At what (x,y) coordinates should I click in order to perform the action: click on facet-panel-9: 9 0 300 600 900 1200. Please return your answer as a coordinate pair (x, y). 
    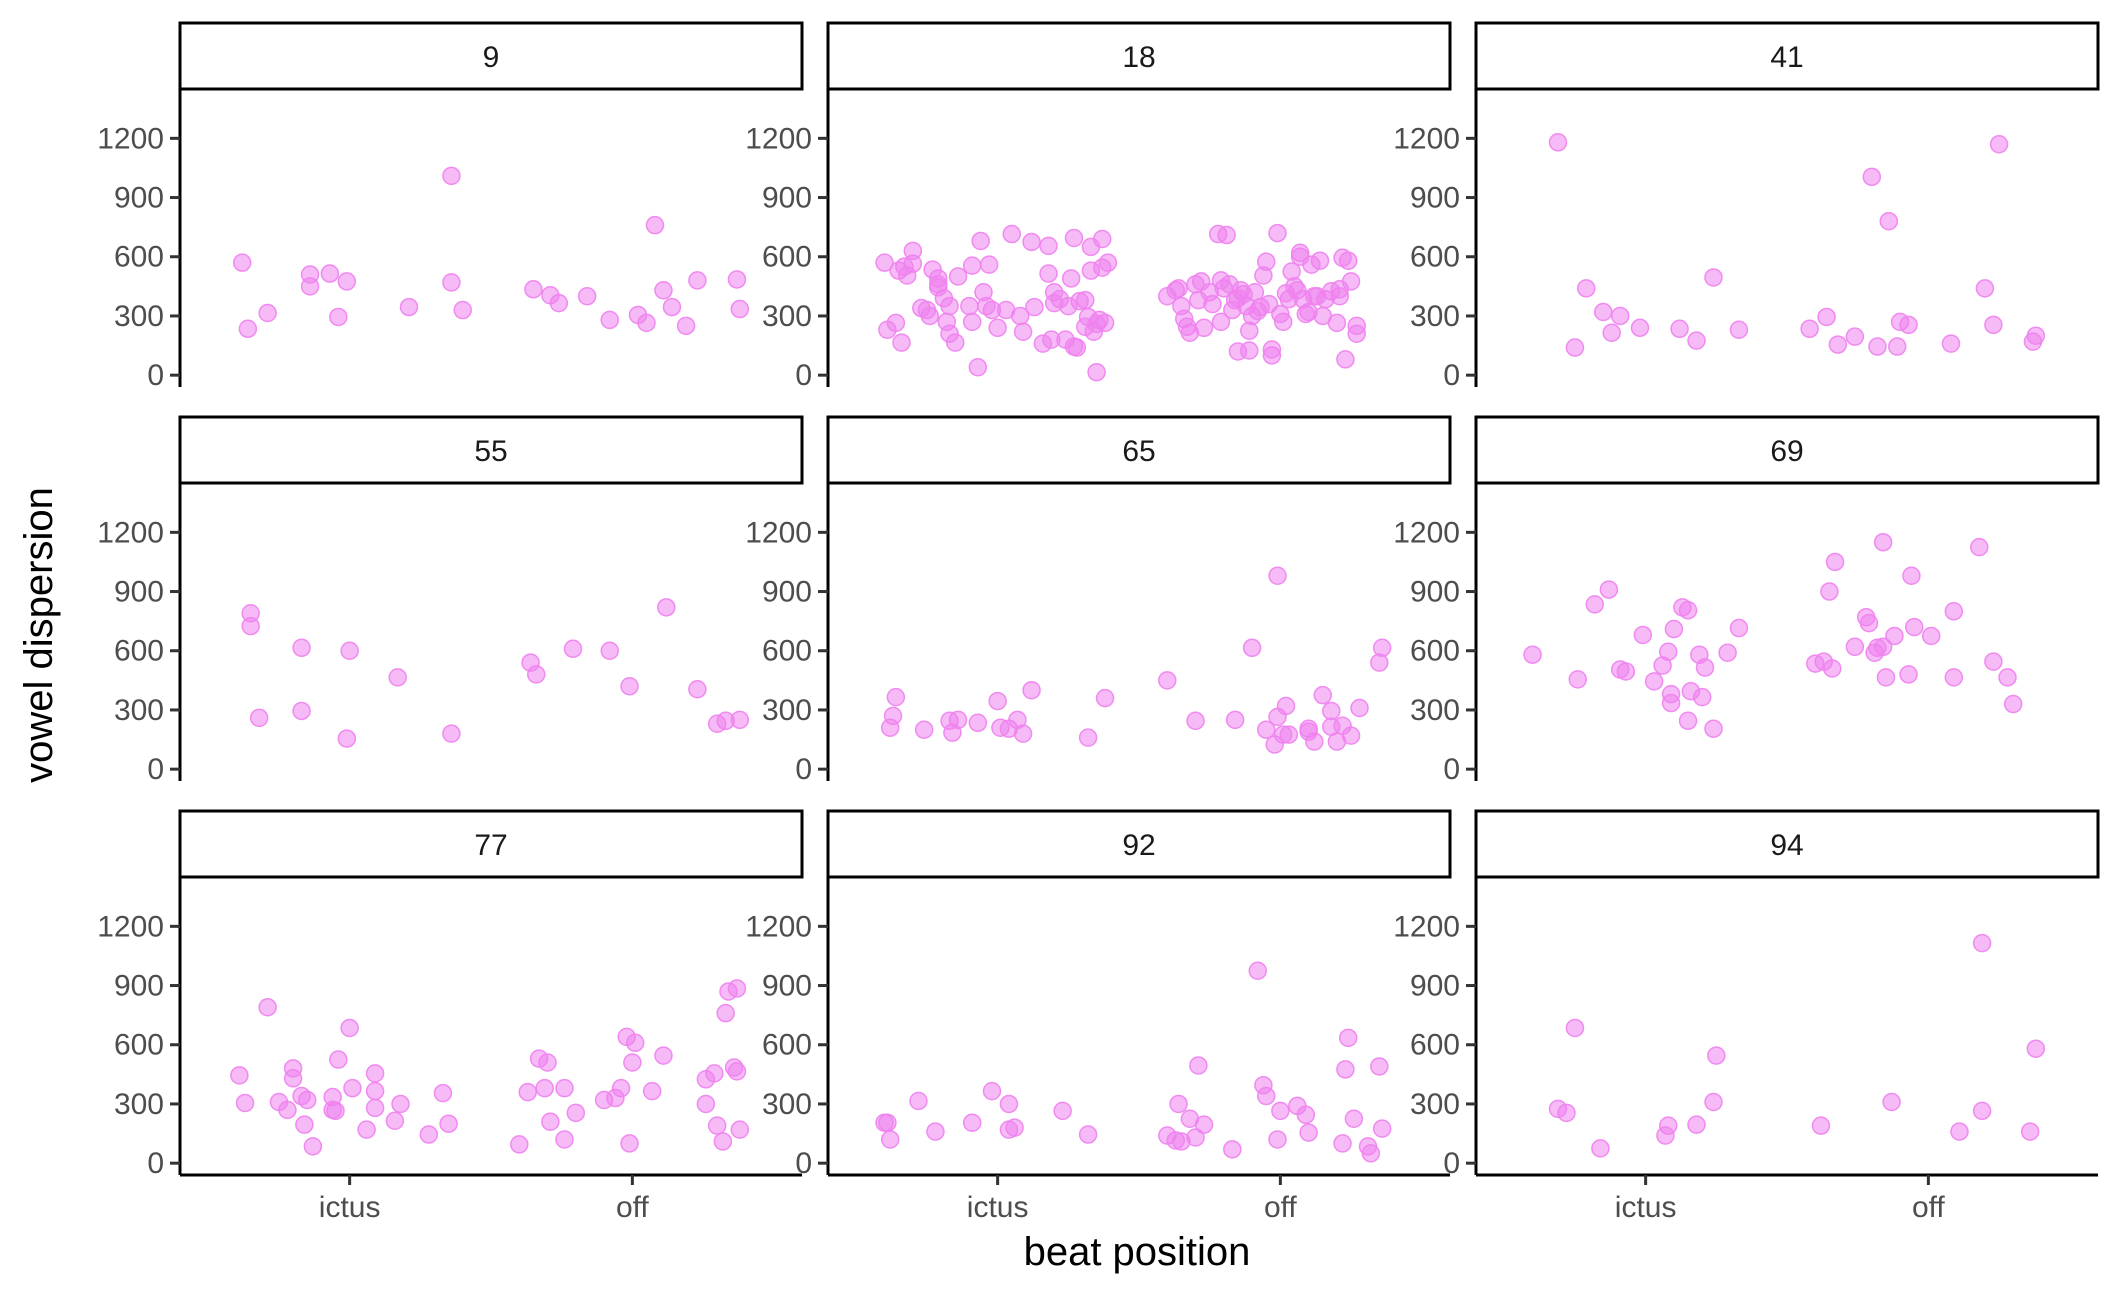
    Looking at the image, I should click on (450, 206).